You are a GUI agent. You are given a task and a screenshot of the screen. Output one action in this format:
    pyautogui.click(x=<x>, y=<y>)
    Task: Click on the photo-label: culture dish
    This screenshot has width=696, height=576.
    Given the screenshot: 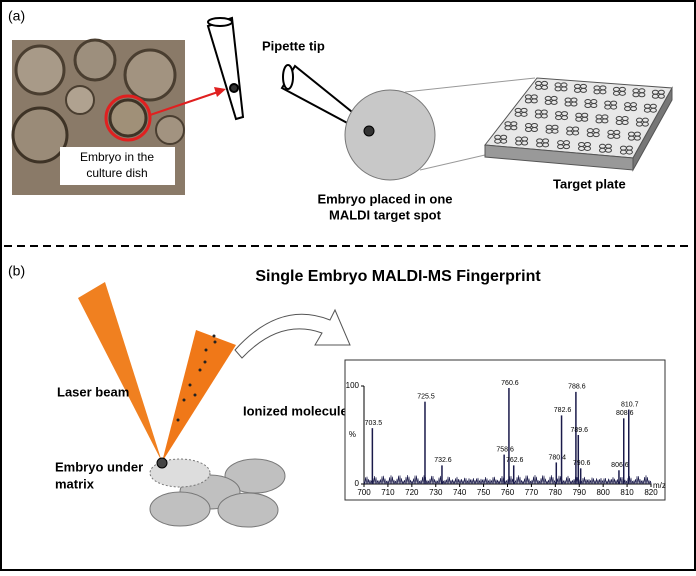 What is the action you would take?
    pyautogui.click(x=116, y=173)
    